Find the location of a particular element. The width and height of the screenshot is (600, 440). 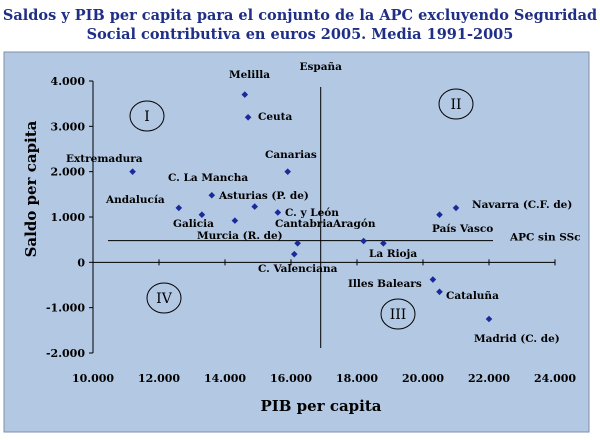

data-point-label: Navarra (C.F. de) is located at coordinates (522, 205).